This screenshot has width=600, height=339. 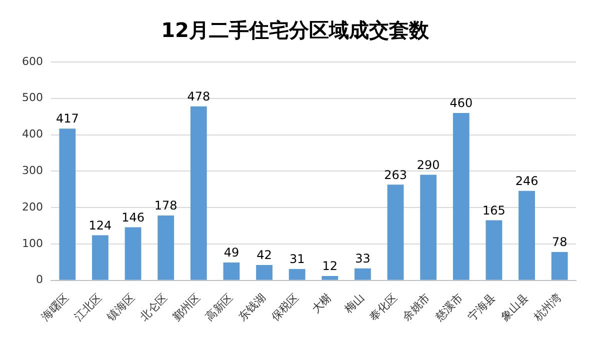 What do you see at coordinates (362, 258) in the screenshot?
I see `data-label: 33` at bounding box center [362, 258].